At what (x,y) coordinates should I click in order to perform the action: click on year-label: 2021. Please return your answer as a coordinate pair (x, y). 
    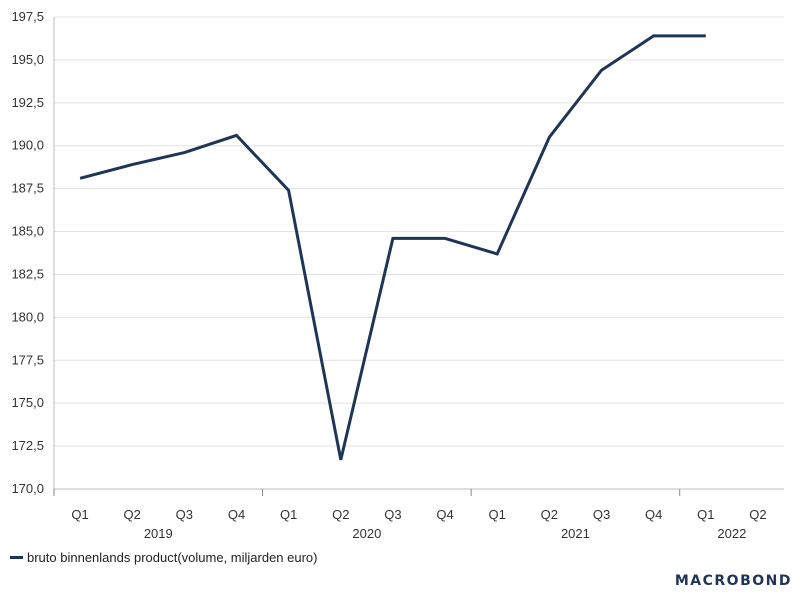
    Looking at the image, I should click on (575, 533).